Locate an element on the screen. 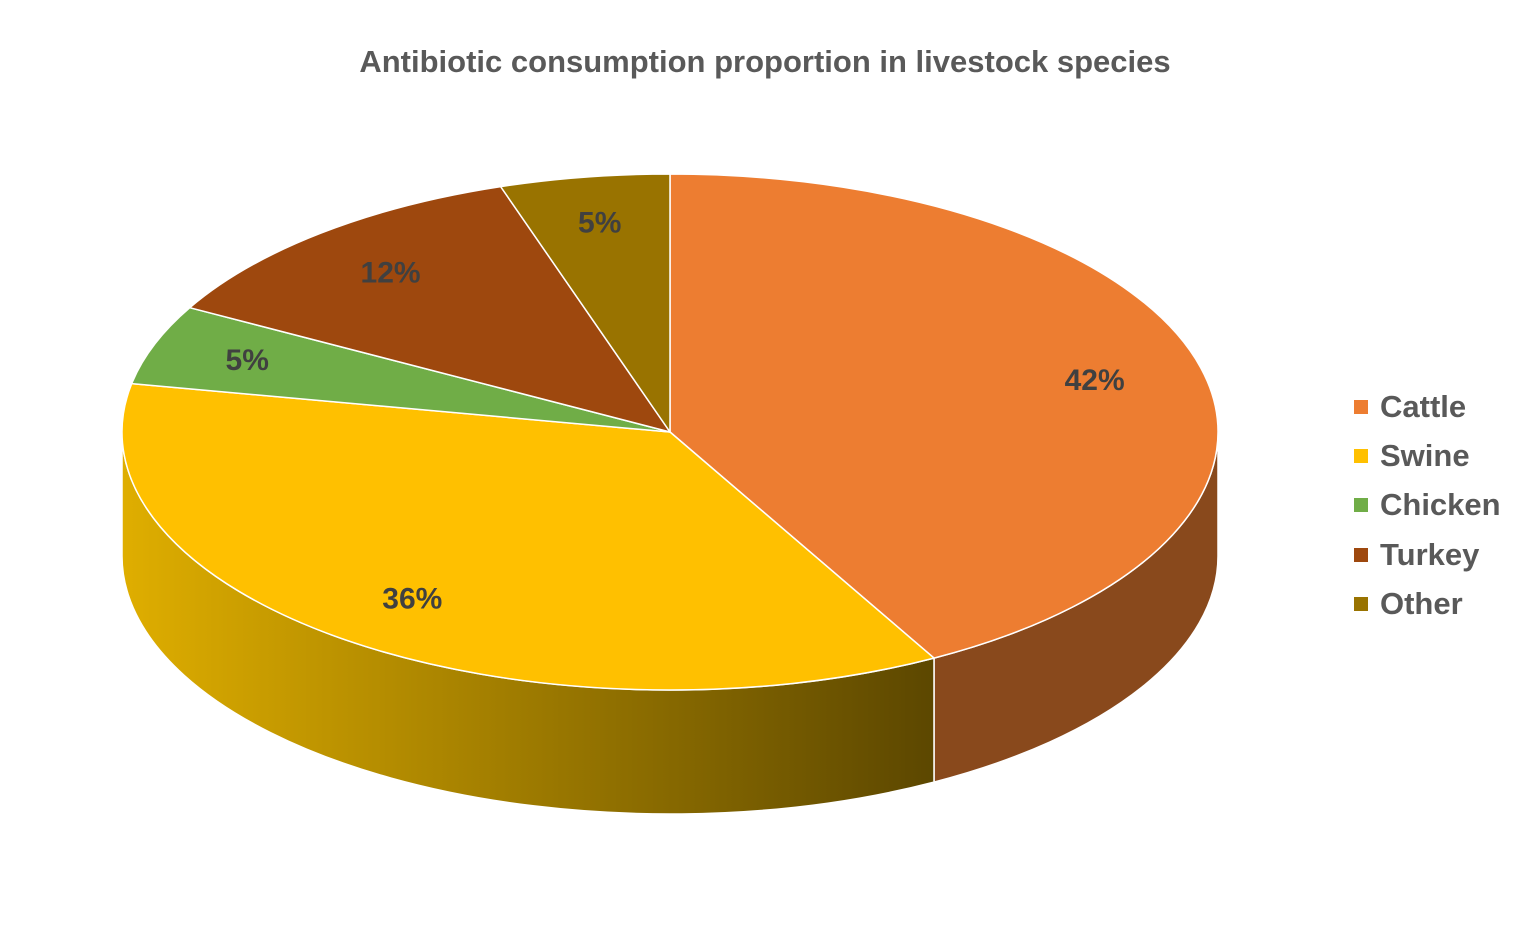 The width and height of the screenshot is (1530, 948). pie-slice-other is located at coordinates (585, 303).